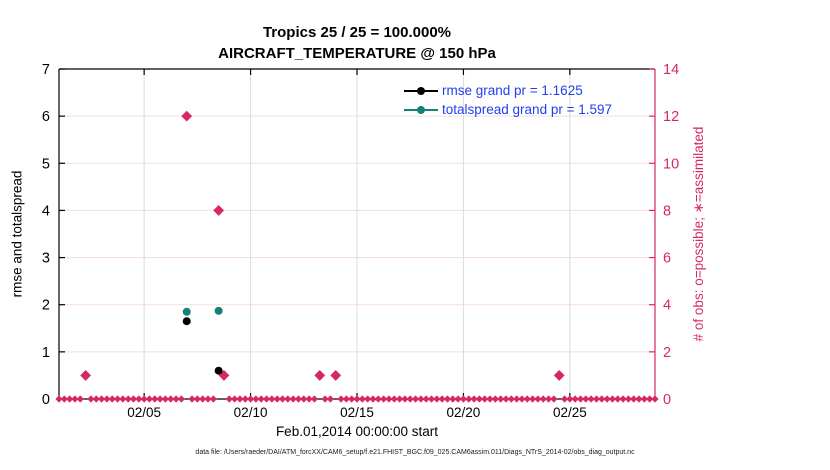 Image resolution: width=830 pixels, height=470 pixels. I want to click on left-tick-label: 6, so click(46, 117).